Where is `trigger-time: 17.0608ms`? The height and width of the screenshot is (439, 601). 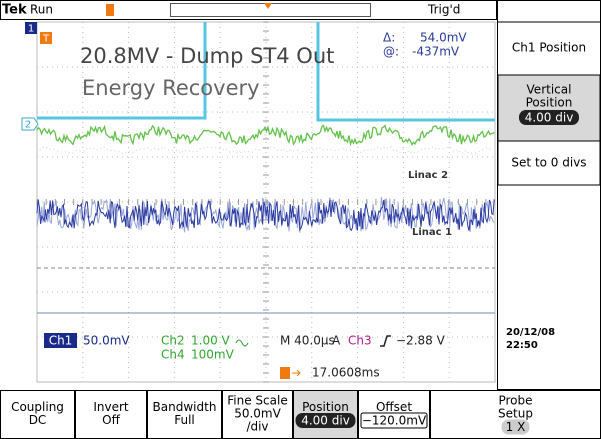 trigger-time: 17.0608ms is located at coordinates (346, 373).